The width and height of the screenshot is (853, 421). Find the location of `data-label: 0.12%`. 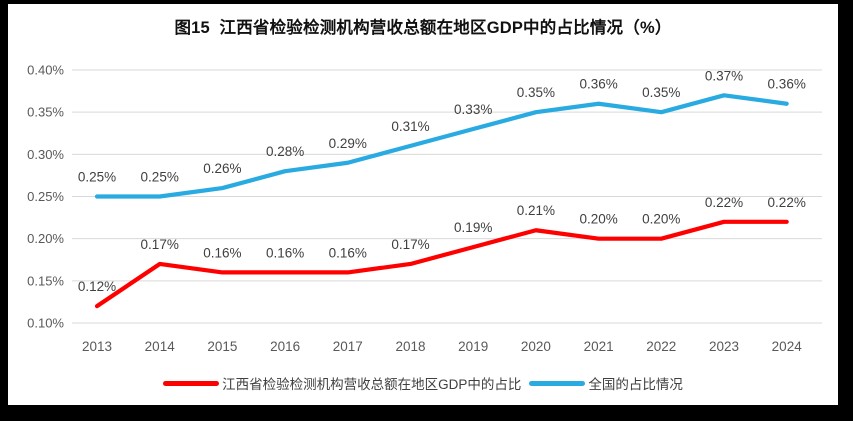

data-label: 0.12% is located at coordinates (97, 286).